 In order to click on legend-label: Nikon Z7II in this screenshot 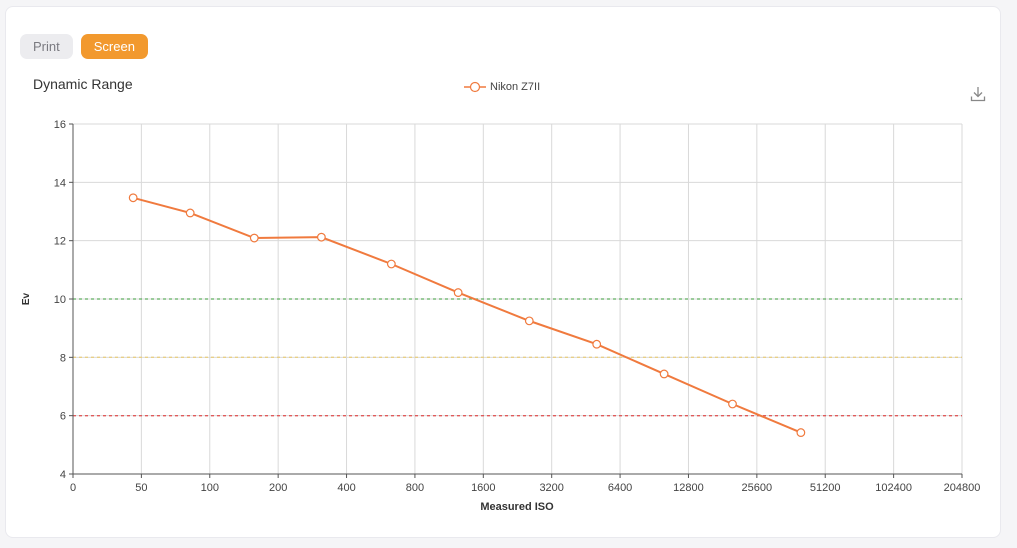, I will do `click(515, 87)`.